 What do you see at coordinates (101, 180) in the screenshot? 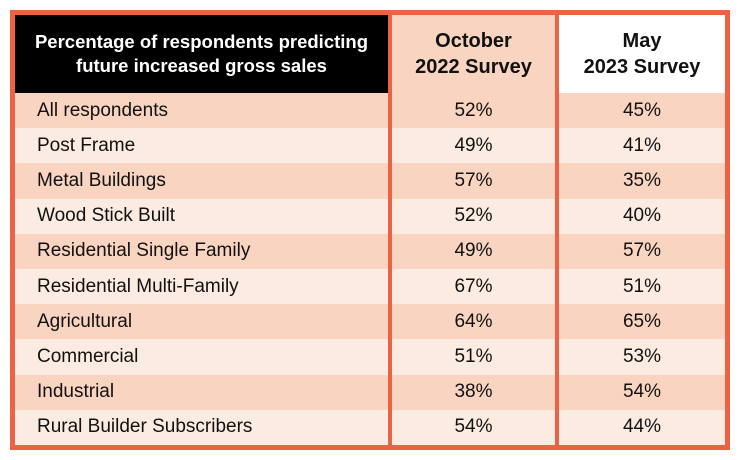
I see `row-label: Metal Buildings` at bounding box center [101, 180].